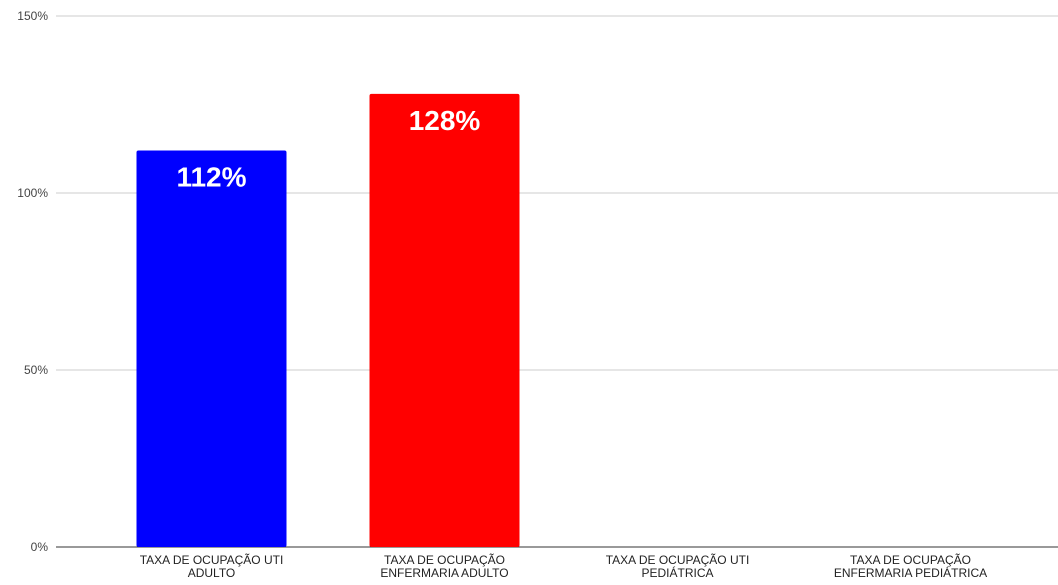  Describe the element at coordinates (445, 120) in the screenshot. I see `data-label: 128%` at that location.